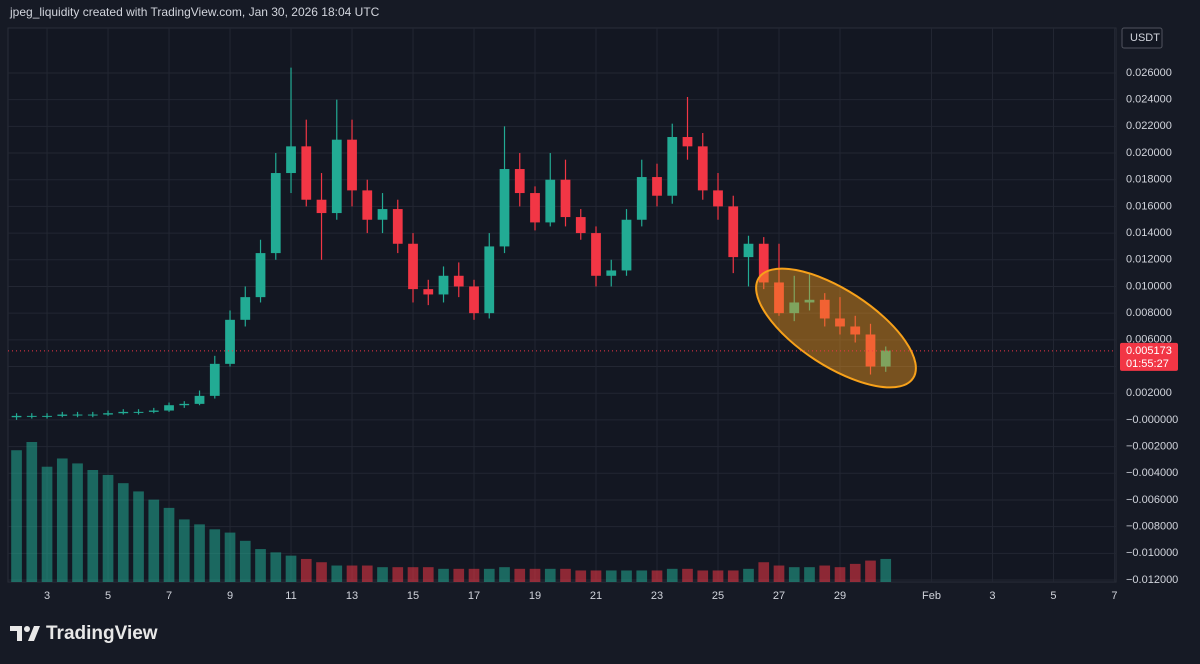 Image resolution: width=1200 pixels, height=664 pixels. I want to click on y-tick-label: 0.026000, so click(1149, 73).